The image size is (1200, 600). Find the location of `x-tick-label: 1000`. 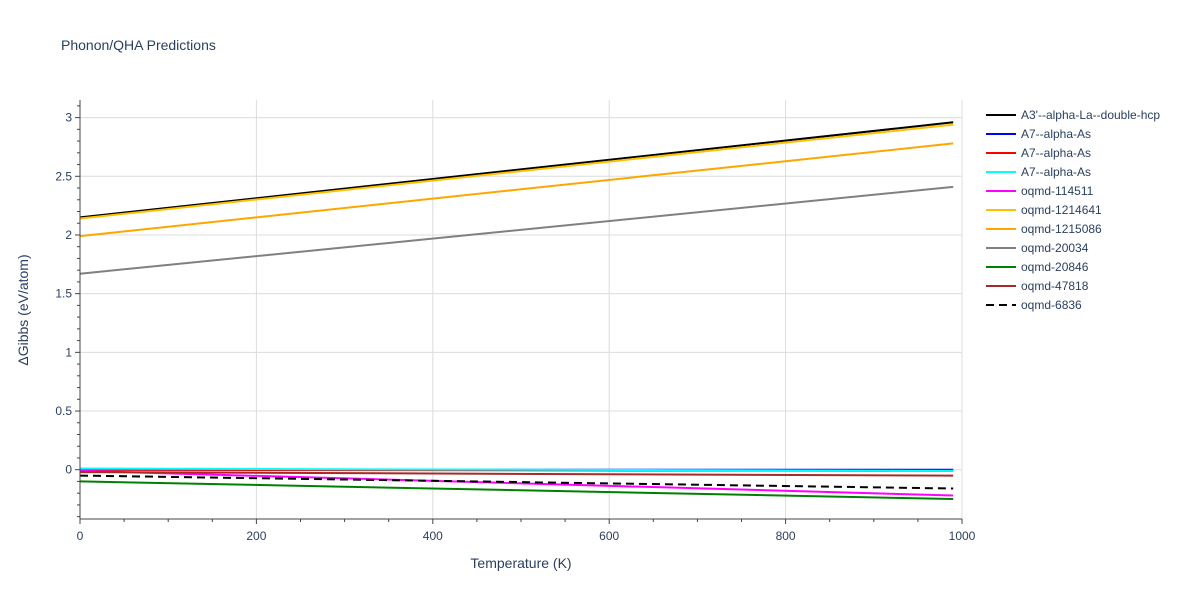

x-tick-label: 1000 is located at coordinates (962, 536).